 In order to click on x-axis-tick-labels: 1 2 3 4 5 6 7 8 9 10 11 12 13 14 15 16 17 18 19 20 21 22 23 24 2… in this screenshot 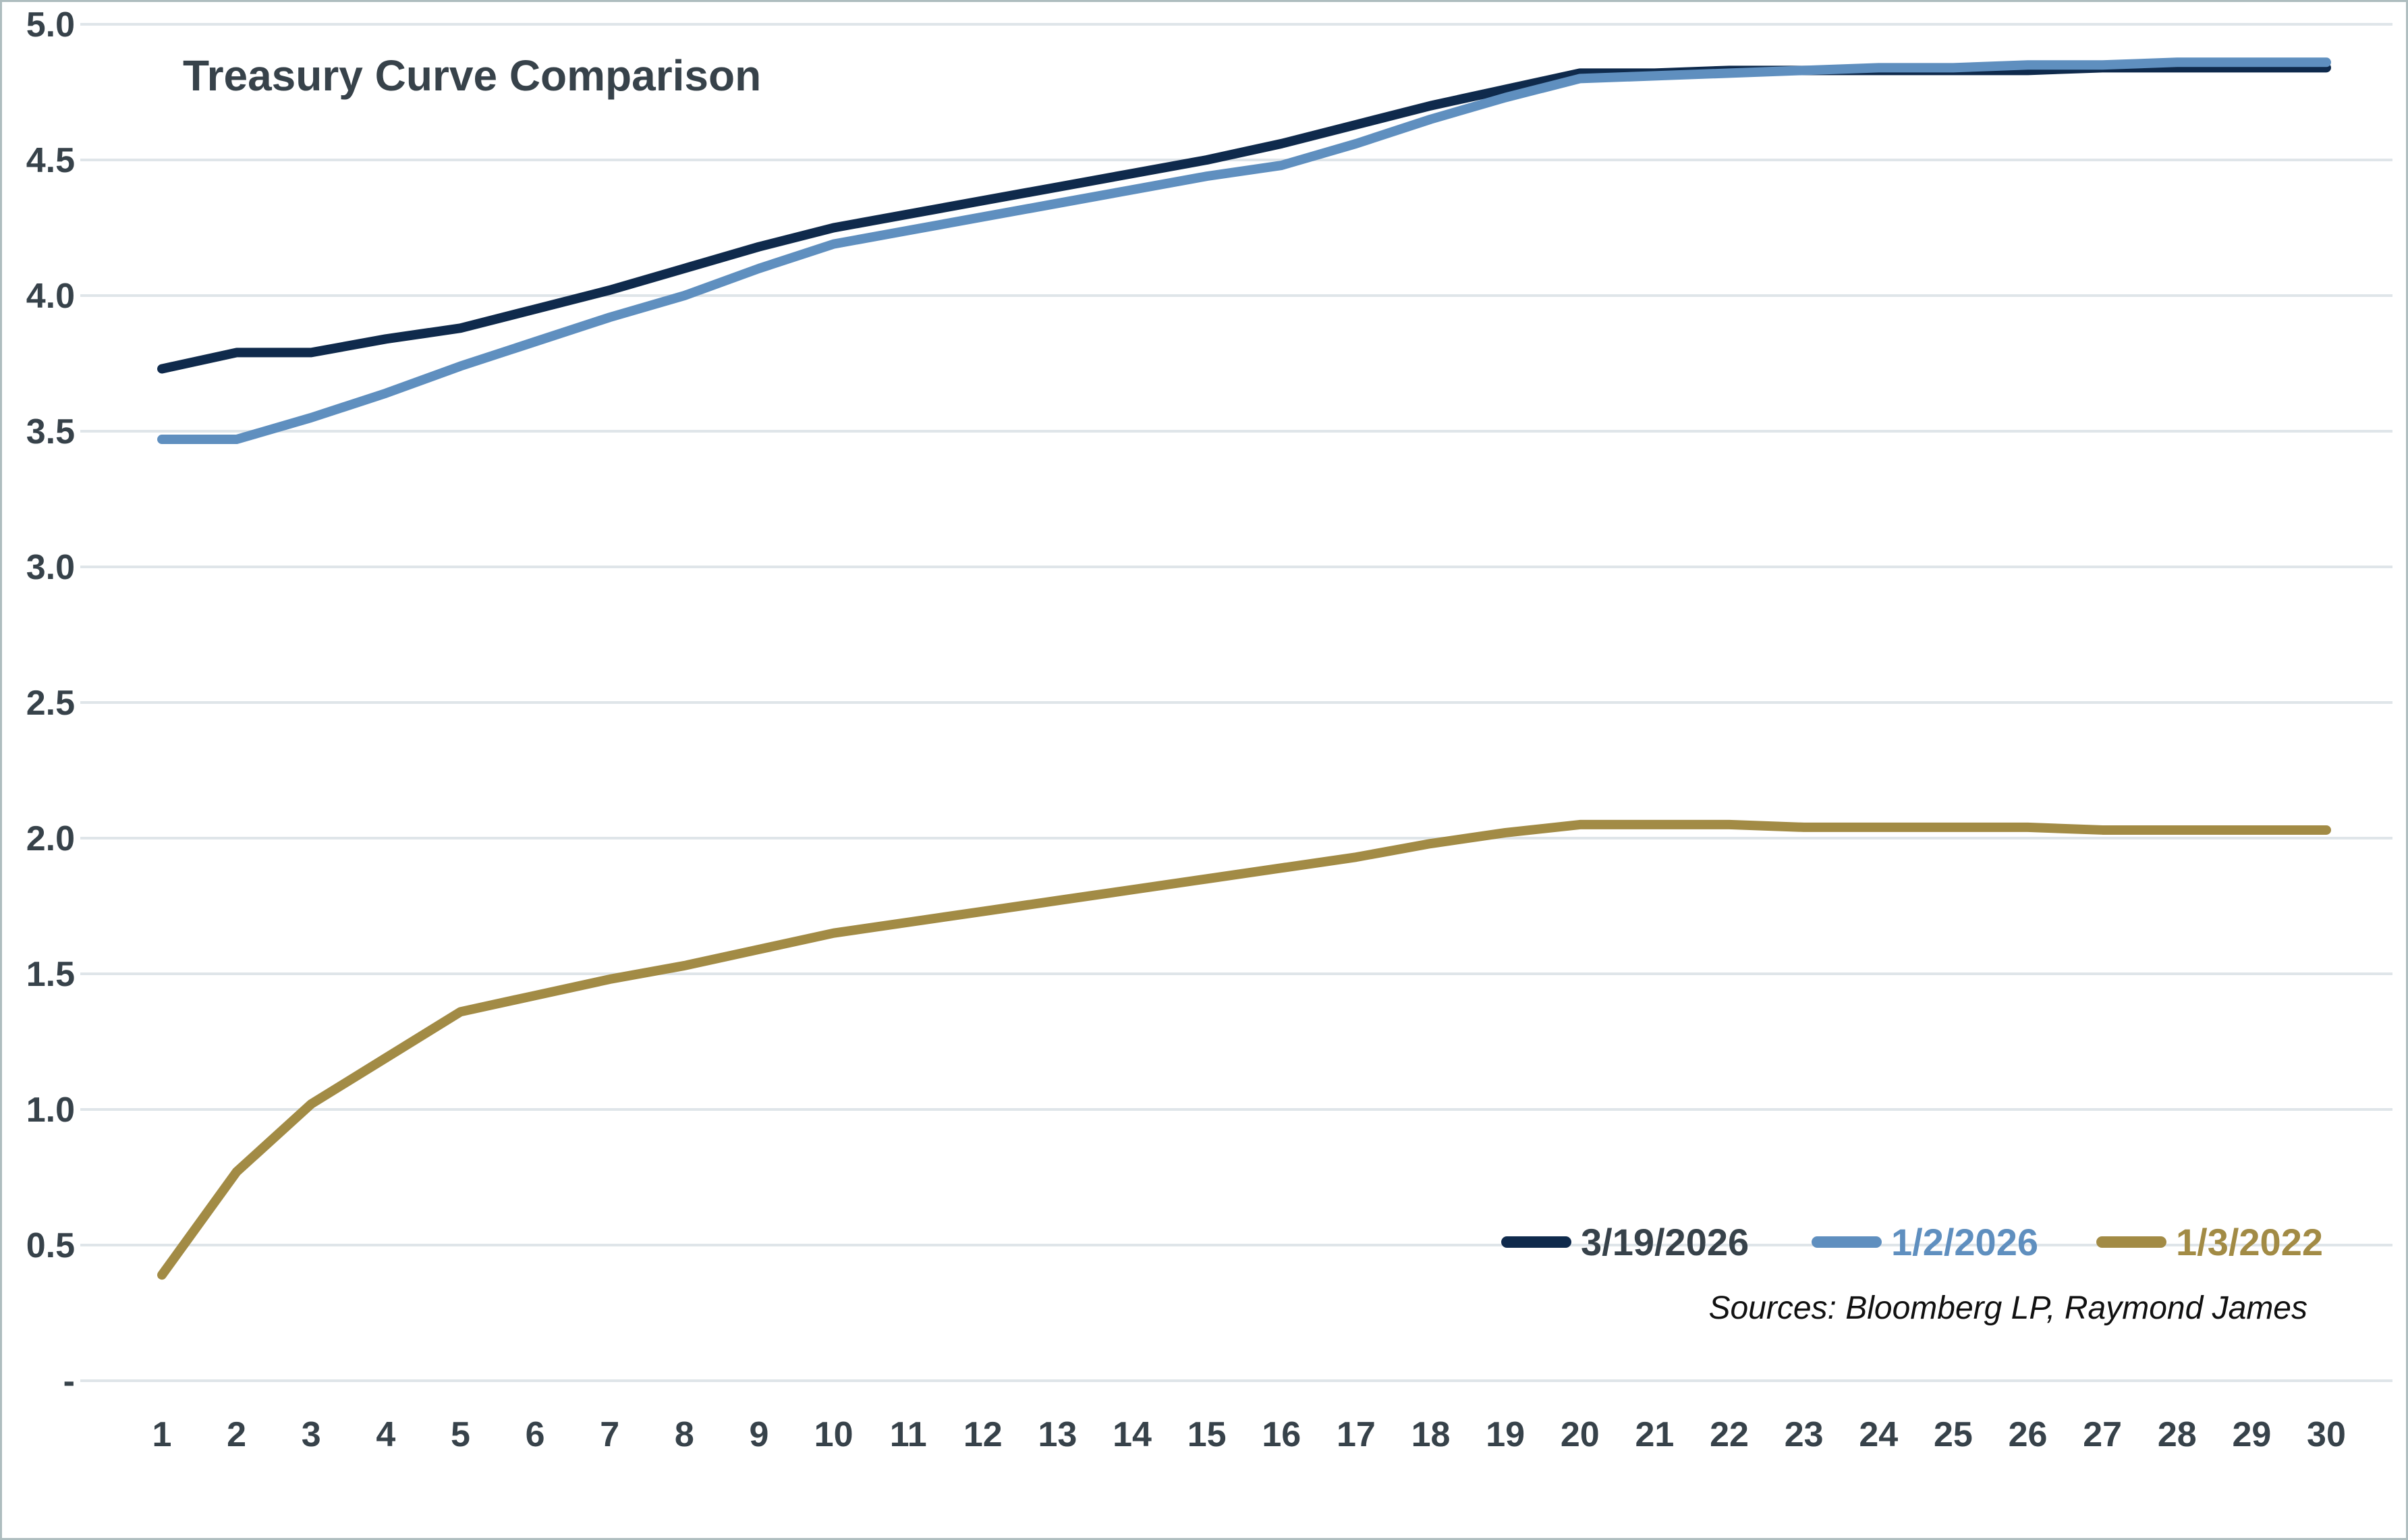, I will do `click(1249, 1434)`.